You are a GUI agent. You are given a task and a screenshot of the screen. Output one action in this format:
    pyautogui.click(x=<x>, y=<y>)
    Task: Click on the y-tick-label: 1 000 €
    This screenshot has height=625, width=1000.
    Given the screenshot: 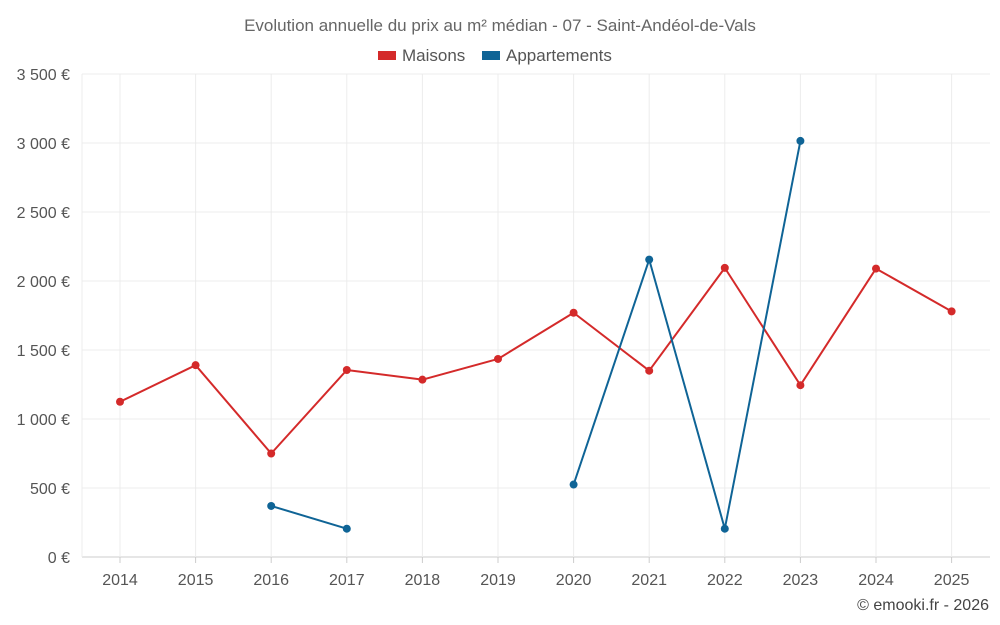 What is the action you would take?
    pyautogui.click(x=43, y=420)
    